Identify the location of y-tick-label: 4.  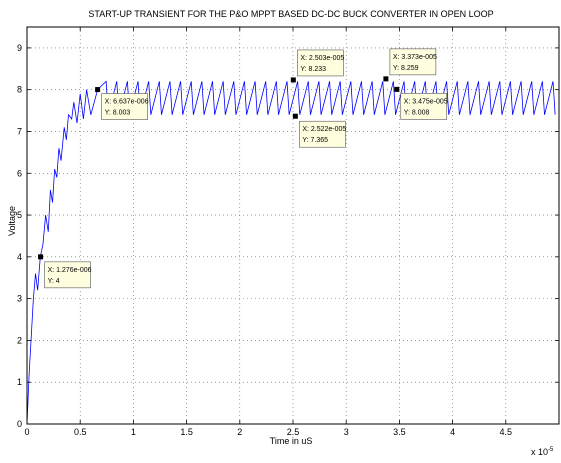
(19, 257).